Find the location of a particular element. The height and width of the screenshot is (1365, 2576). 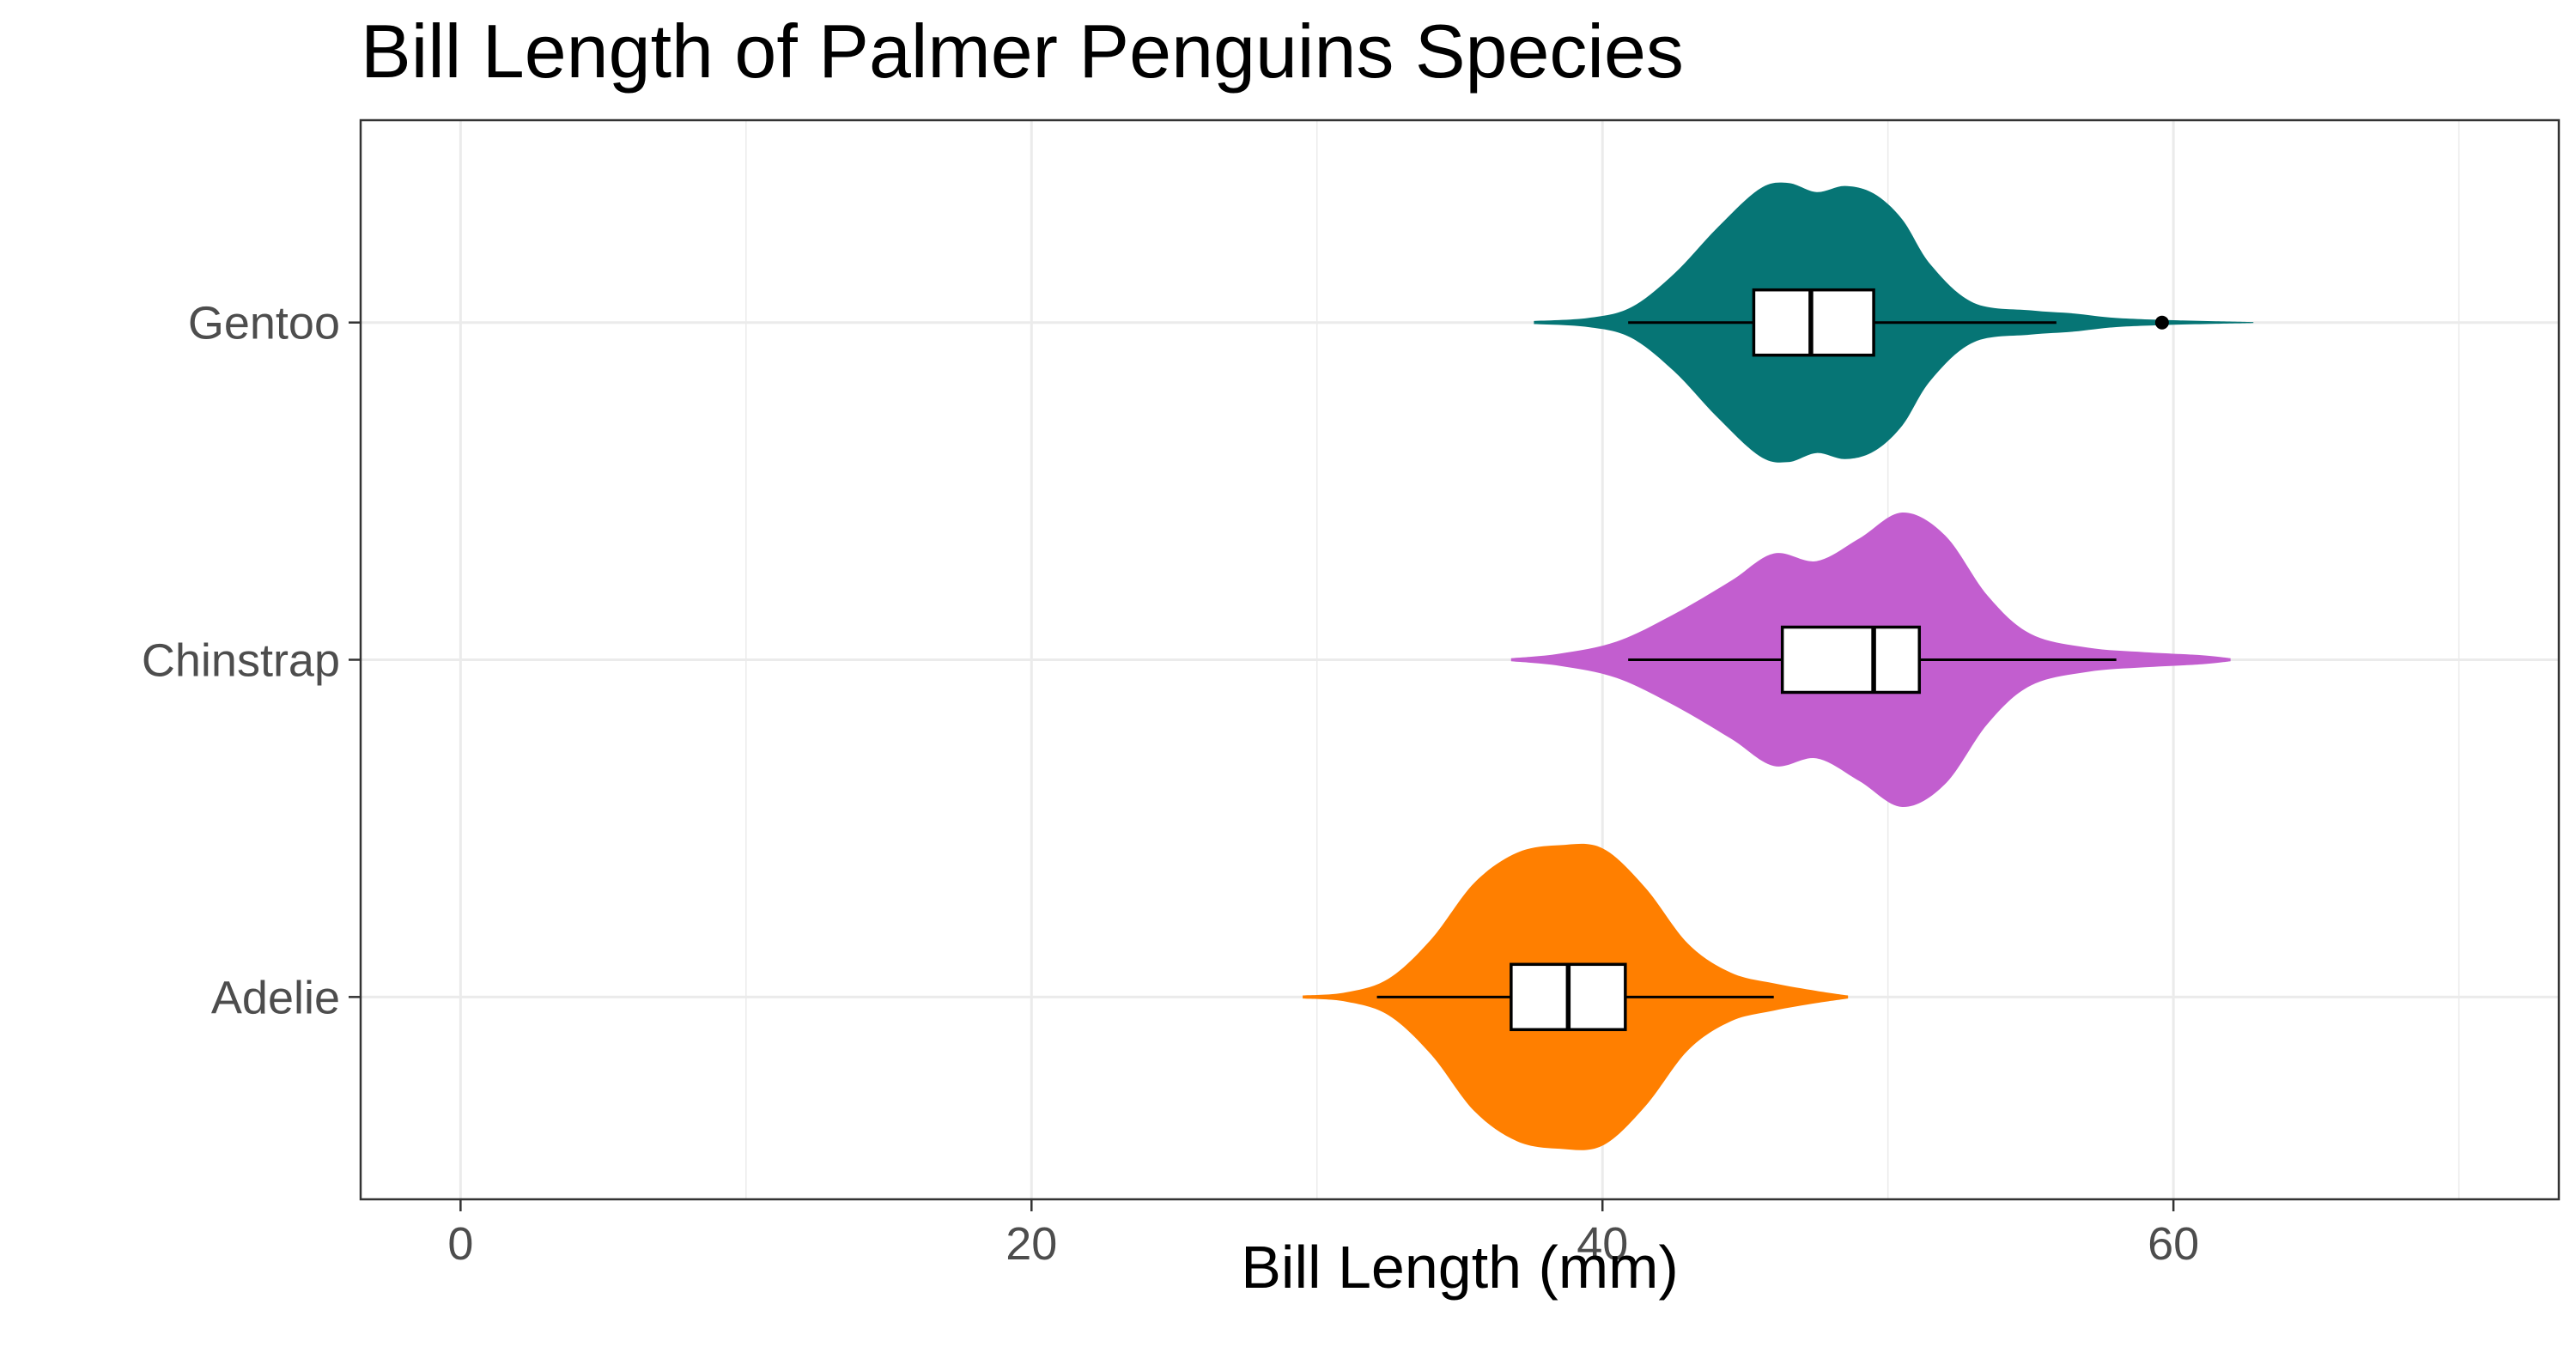

x-tick-label: 0 is located at coordinates (460, 1244).